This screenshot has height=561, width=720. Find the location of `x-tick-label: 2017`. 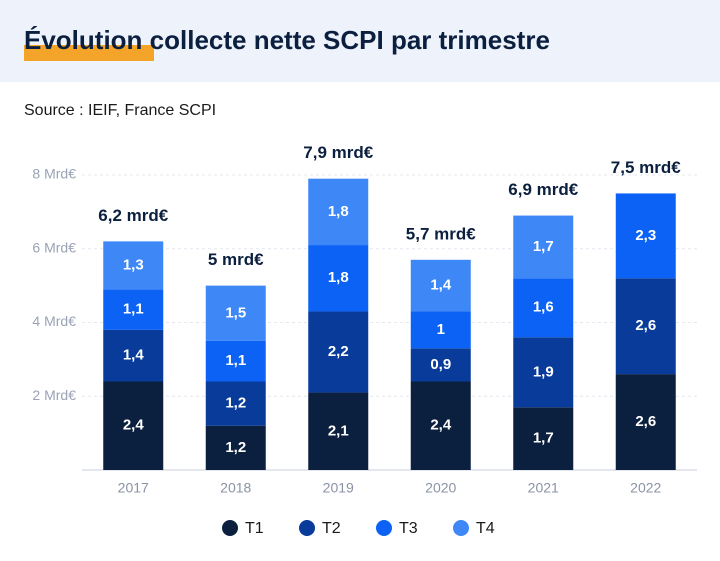

x-tick-label: 2017 is located at coordinates (133, 488).